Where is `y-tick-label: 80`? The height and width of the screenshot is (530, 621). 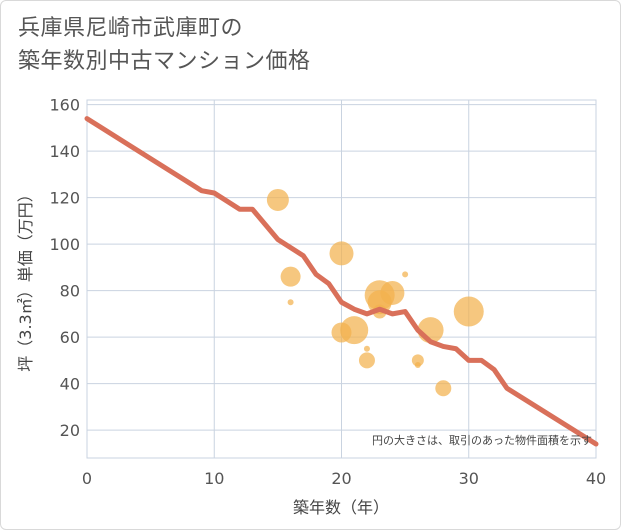
y-tick-label: 80 is located at coordinates (70, 291).